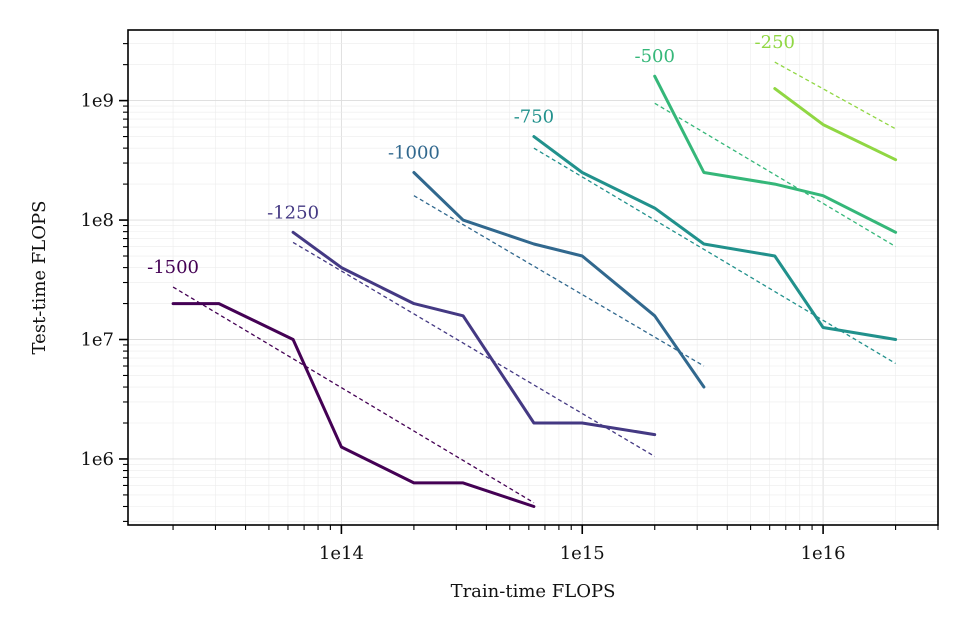 The image size is (968, 637). What do you see at coordinates (775, 42) in the screenshot?
I see `series-label: -250` at bounding box center [775, 42].